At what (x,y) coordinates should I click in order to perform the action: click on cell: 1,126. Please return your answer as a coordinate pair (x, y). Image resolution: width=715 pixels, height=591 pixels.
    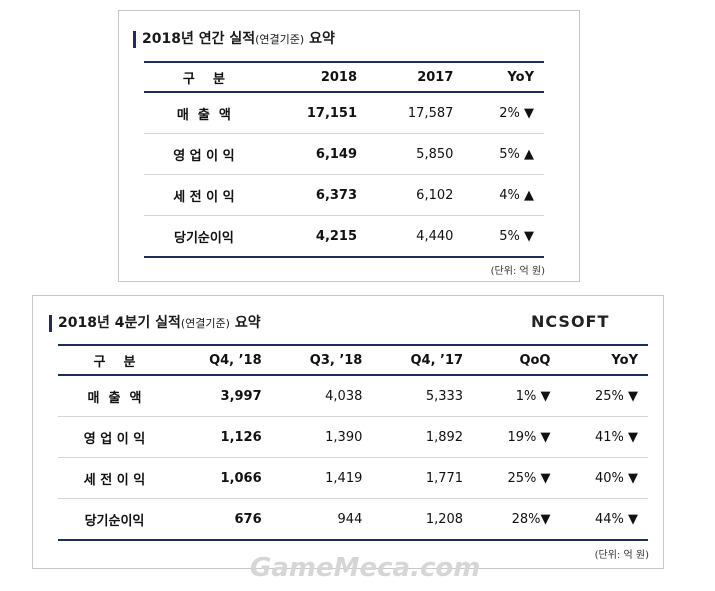
    Looking at the image, I should click on (221, 437).